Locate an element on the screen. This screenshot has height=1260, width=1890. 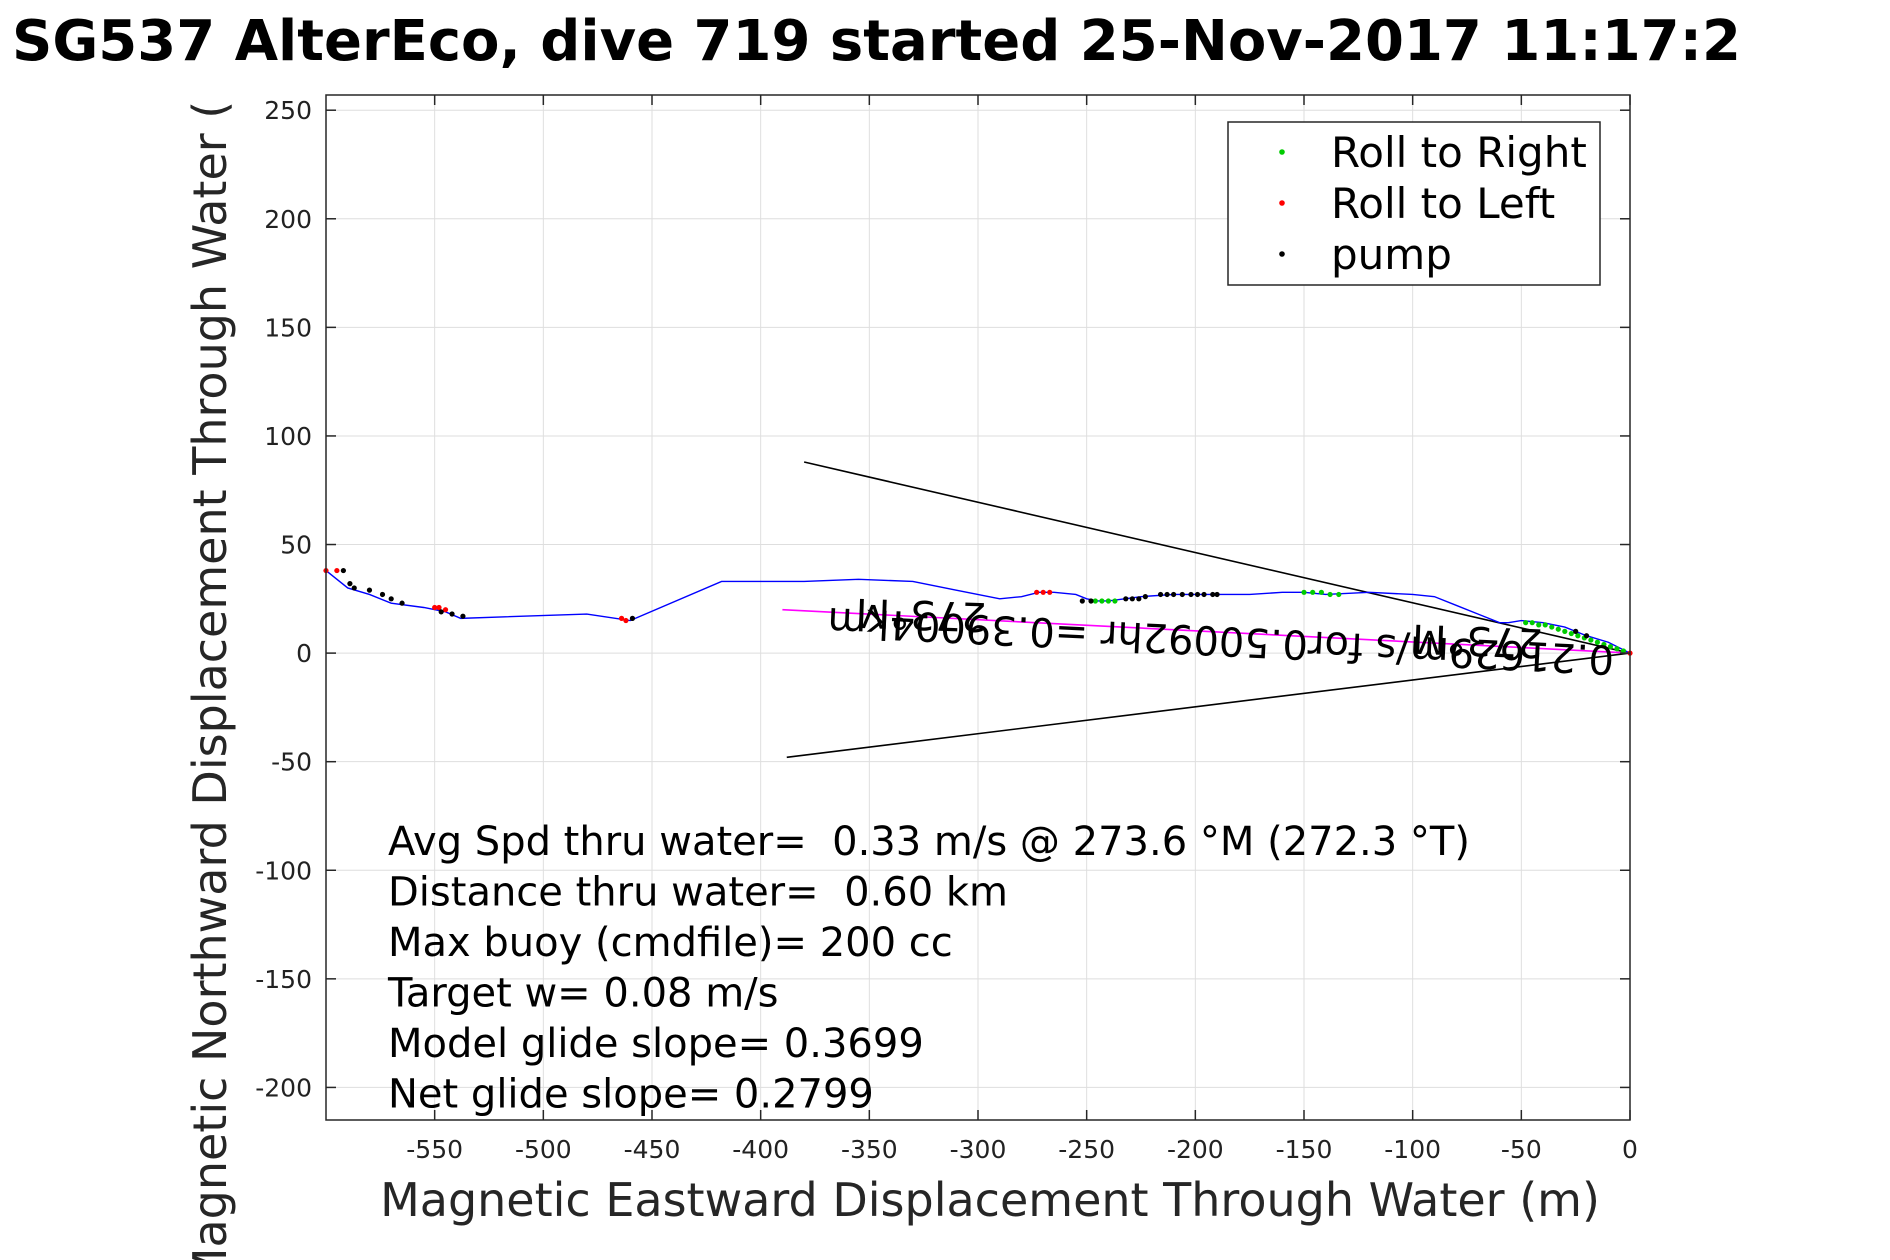
stat-line: Max buoy (cmdfile)= 200 cc is located at coordinates (670, 943).